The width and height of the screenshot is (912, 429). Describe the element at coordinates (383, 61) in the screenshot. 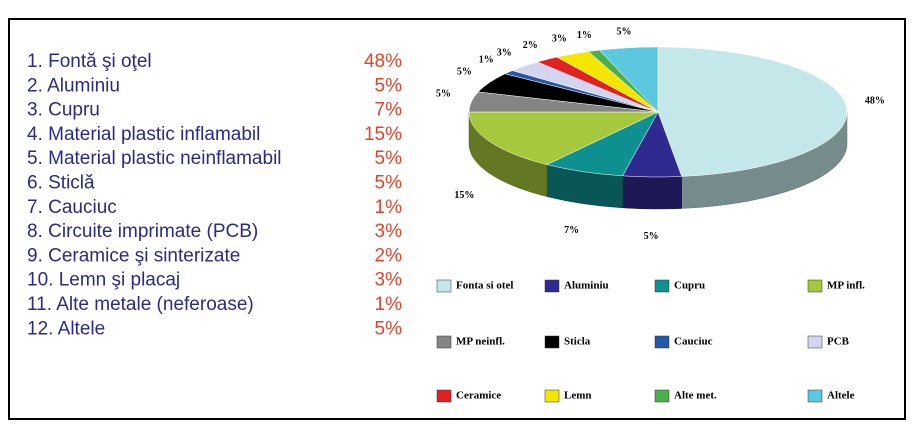

I see `list-percent: 48%` at that location.